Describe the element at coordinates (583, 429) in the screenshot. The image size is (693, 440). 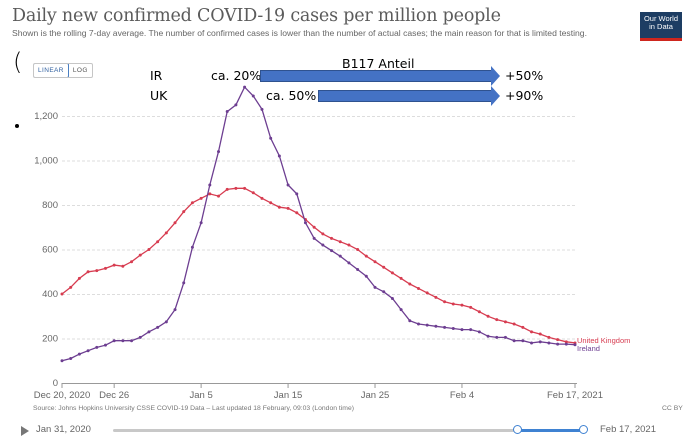
I see `timeline-end-handle` at that location.